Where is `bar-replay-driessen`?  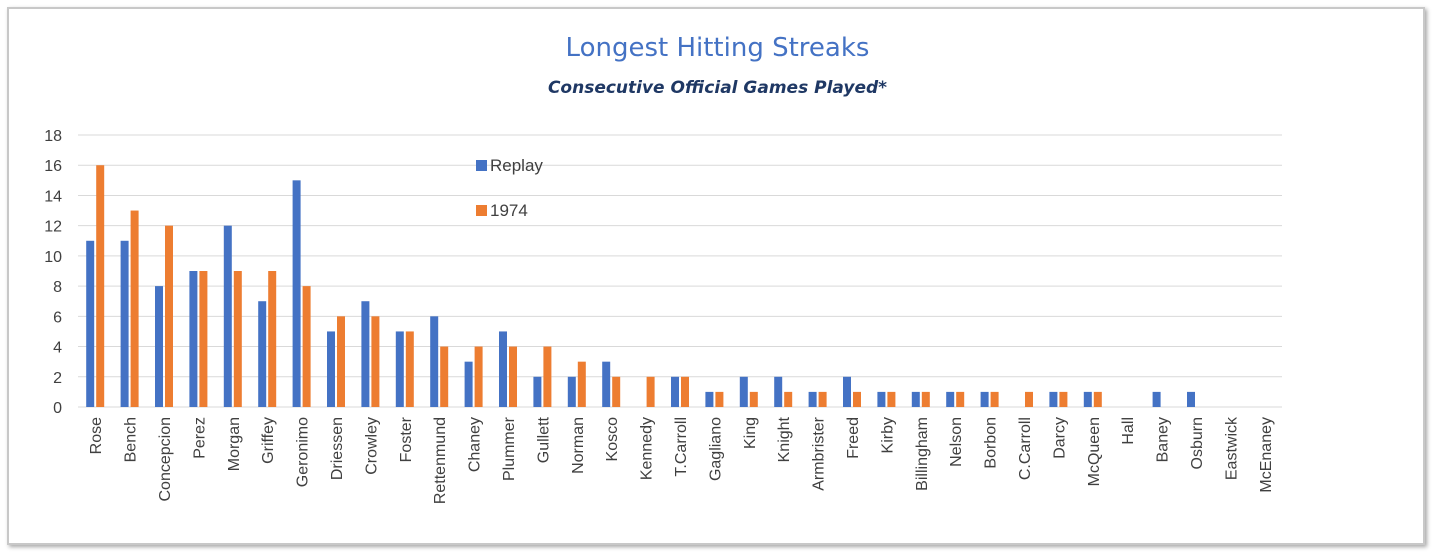 bar-replay-driessen is located at coordinates (331, 369).